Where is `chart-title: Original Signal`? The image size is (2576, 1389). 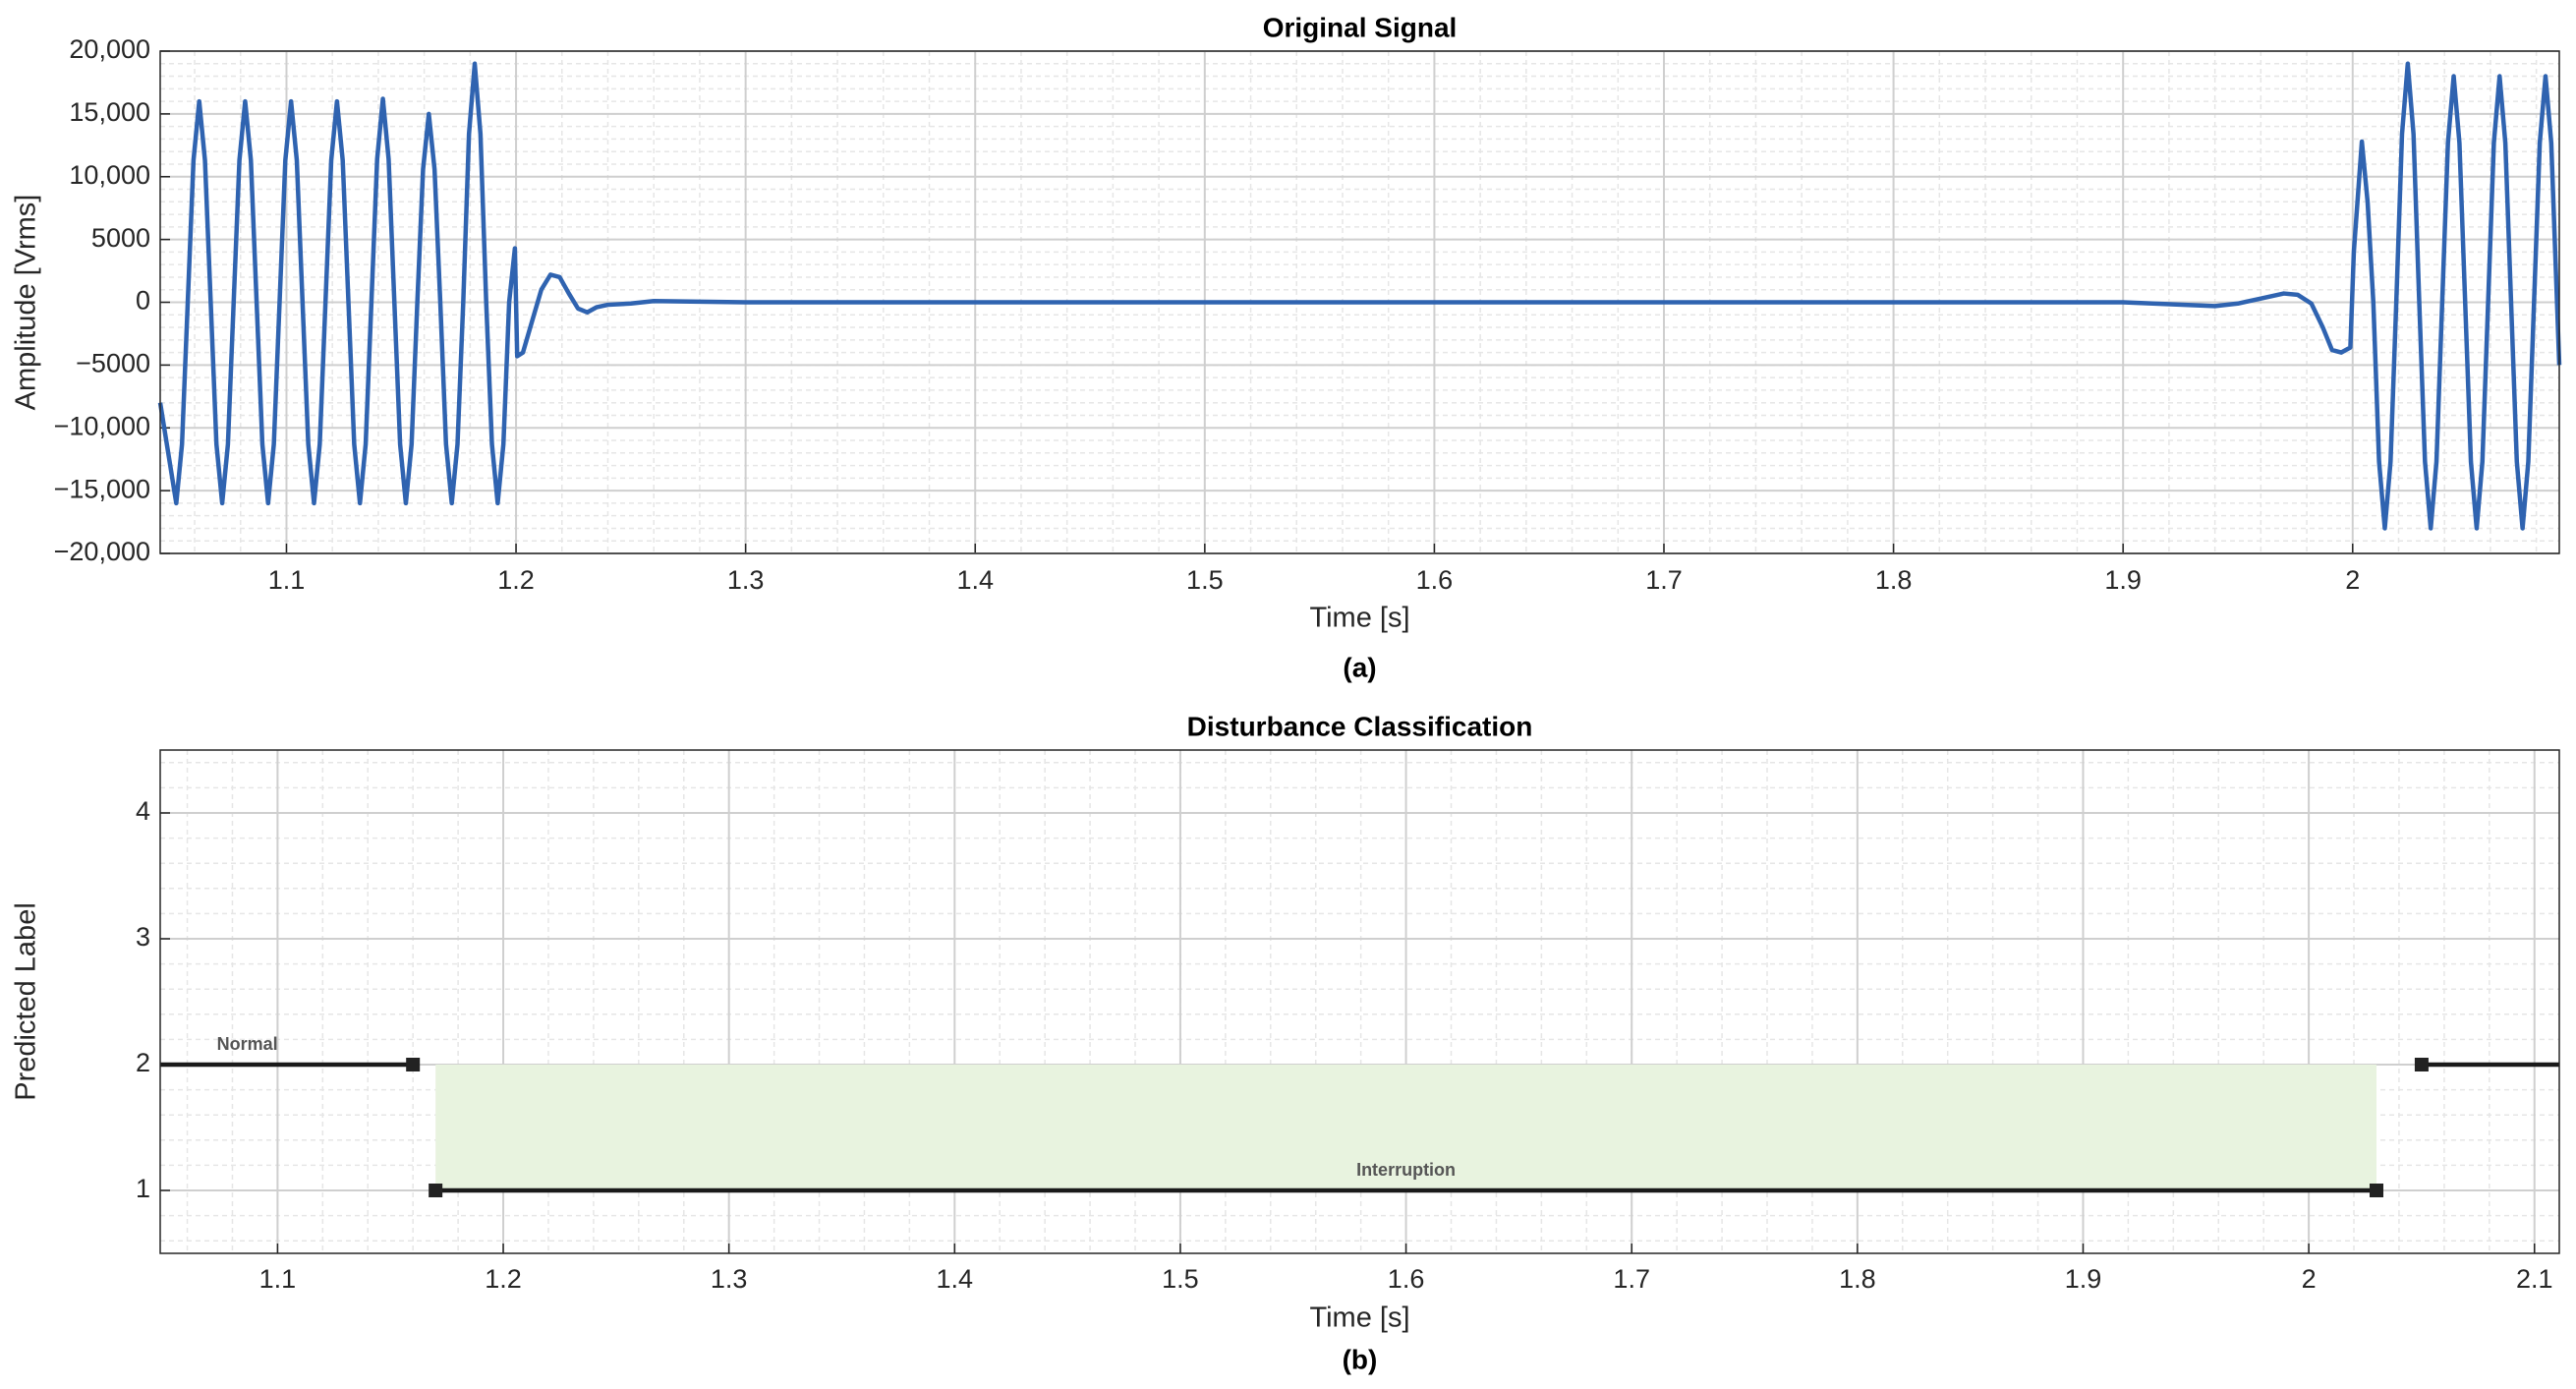
chart-title: Original Signal is located at coordinates (1361, 27).